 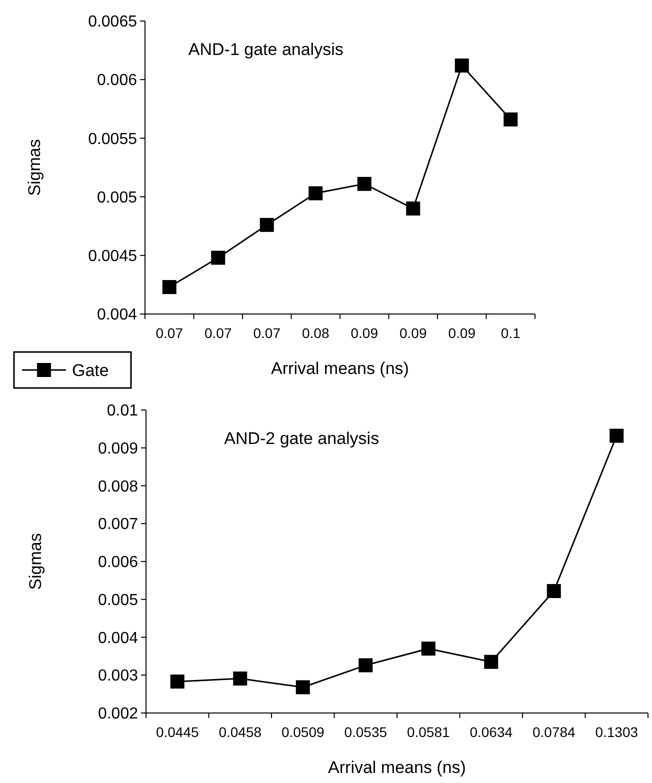 I want to click on y-tick-label: 0.008, so click(x=118, y=487).